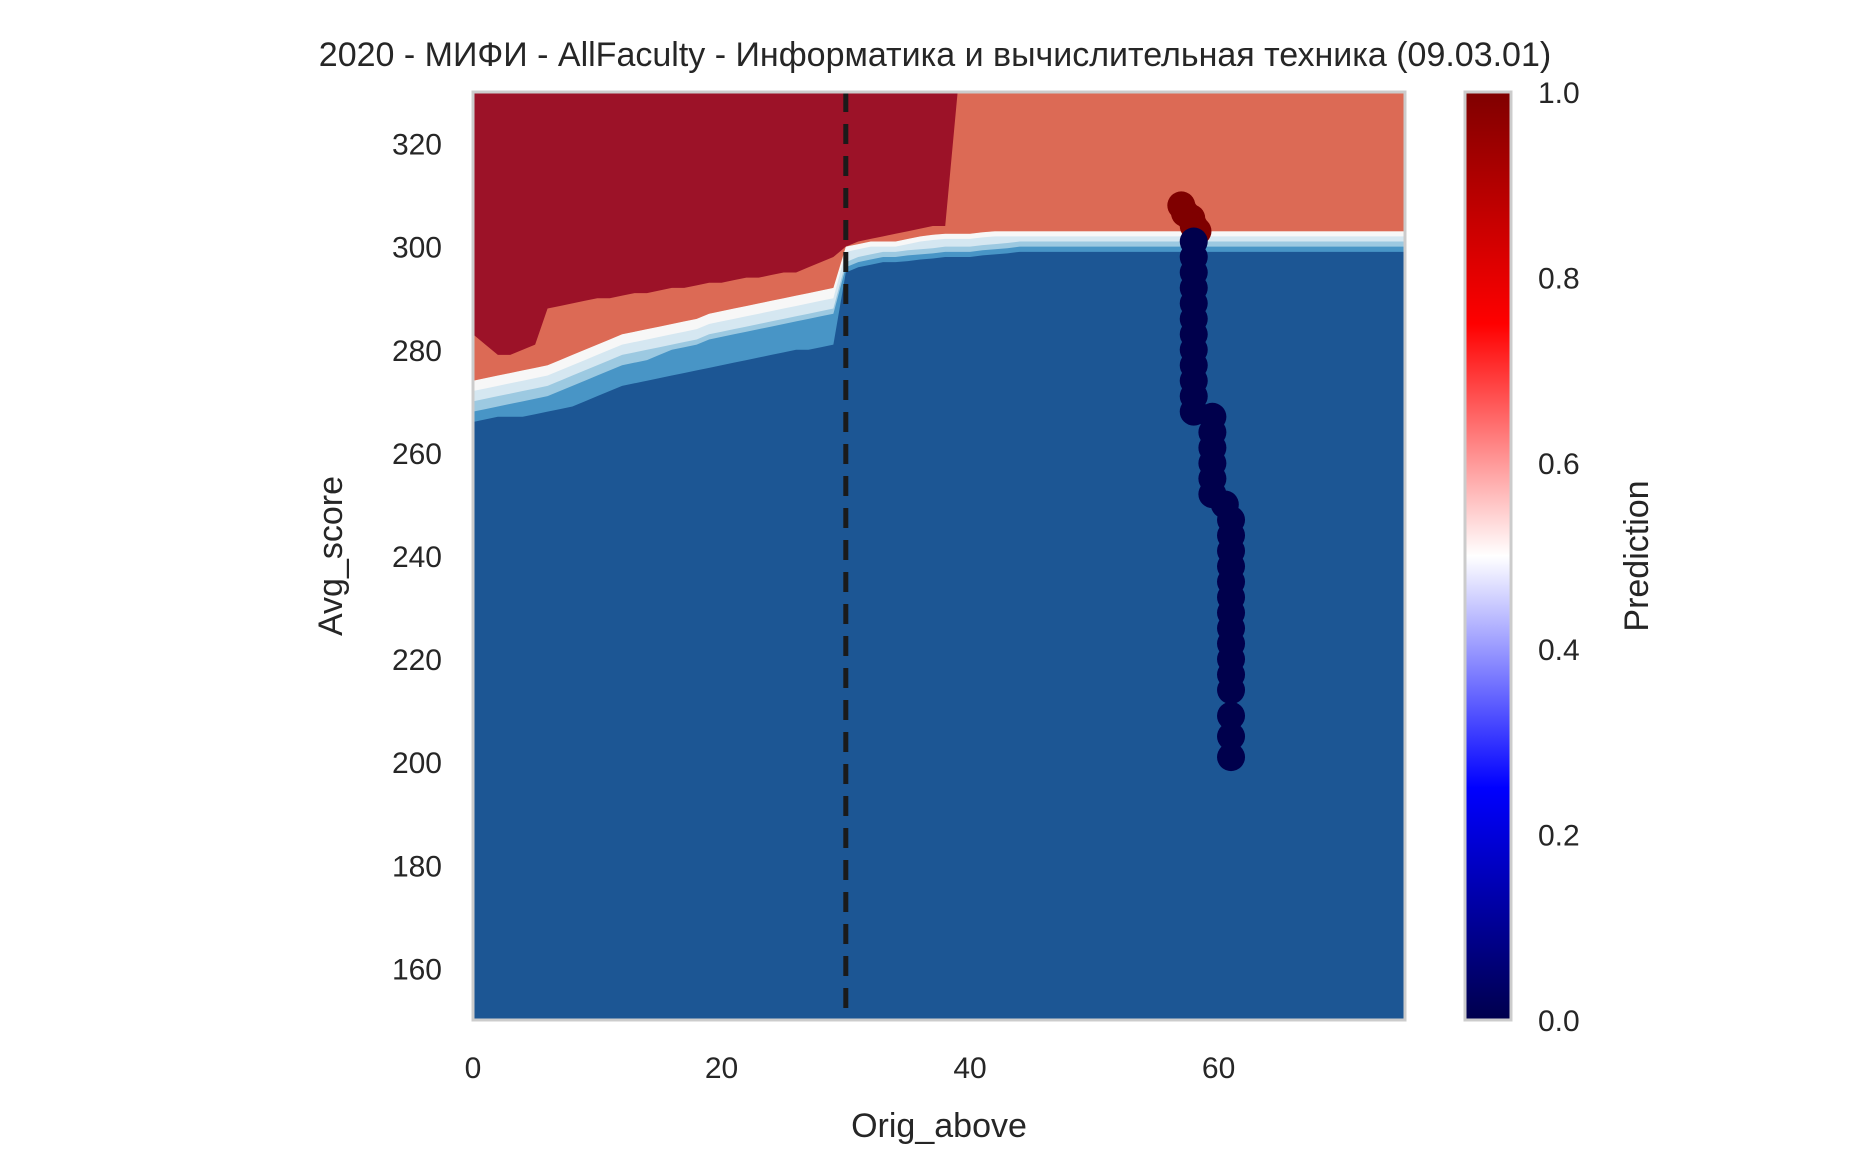 The height and width of the screenshot is (1173, 1870). Describe the element at coordinates (1637, 555) in the screenshot. I see `colorbar-label: Prediction` at that location.